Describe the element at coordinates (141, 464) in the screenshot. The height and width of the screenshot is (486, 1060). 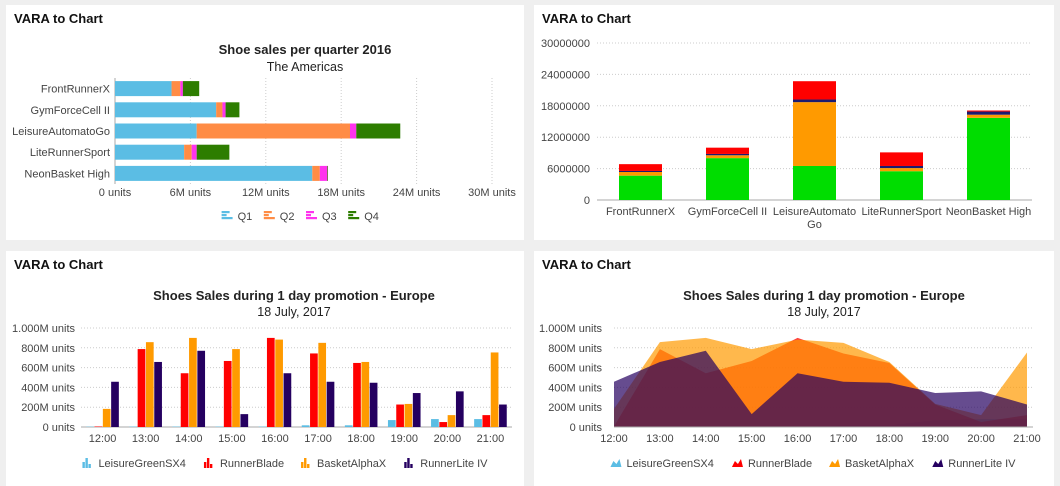
I see `legend-label: LeisureGreenSX4` at that location.